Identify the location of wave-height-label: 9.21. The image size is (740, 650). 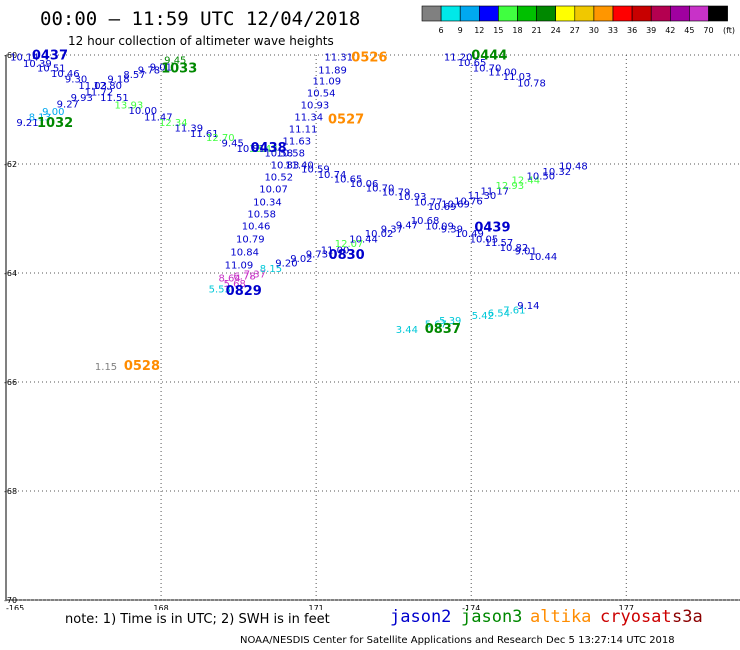
(27, 123).